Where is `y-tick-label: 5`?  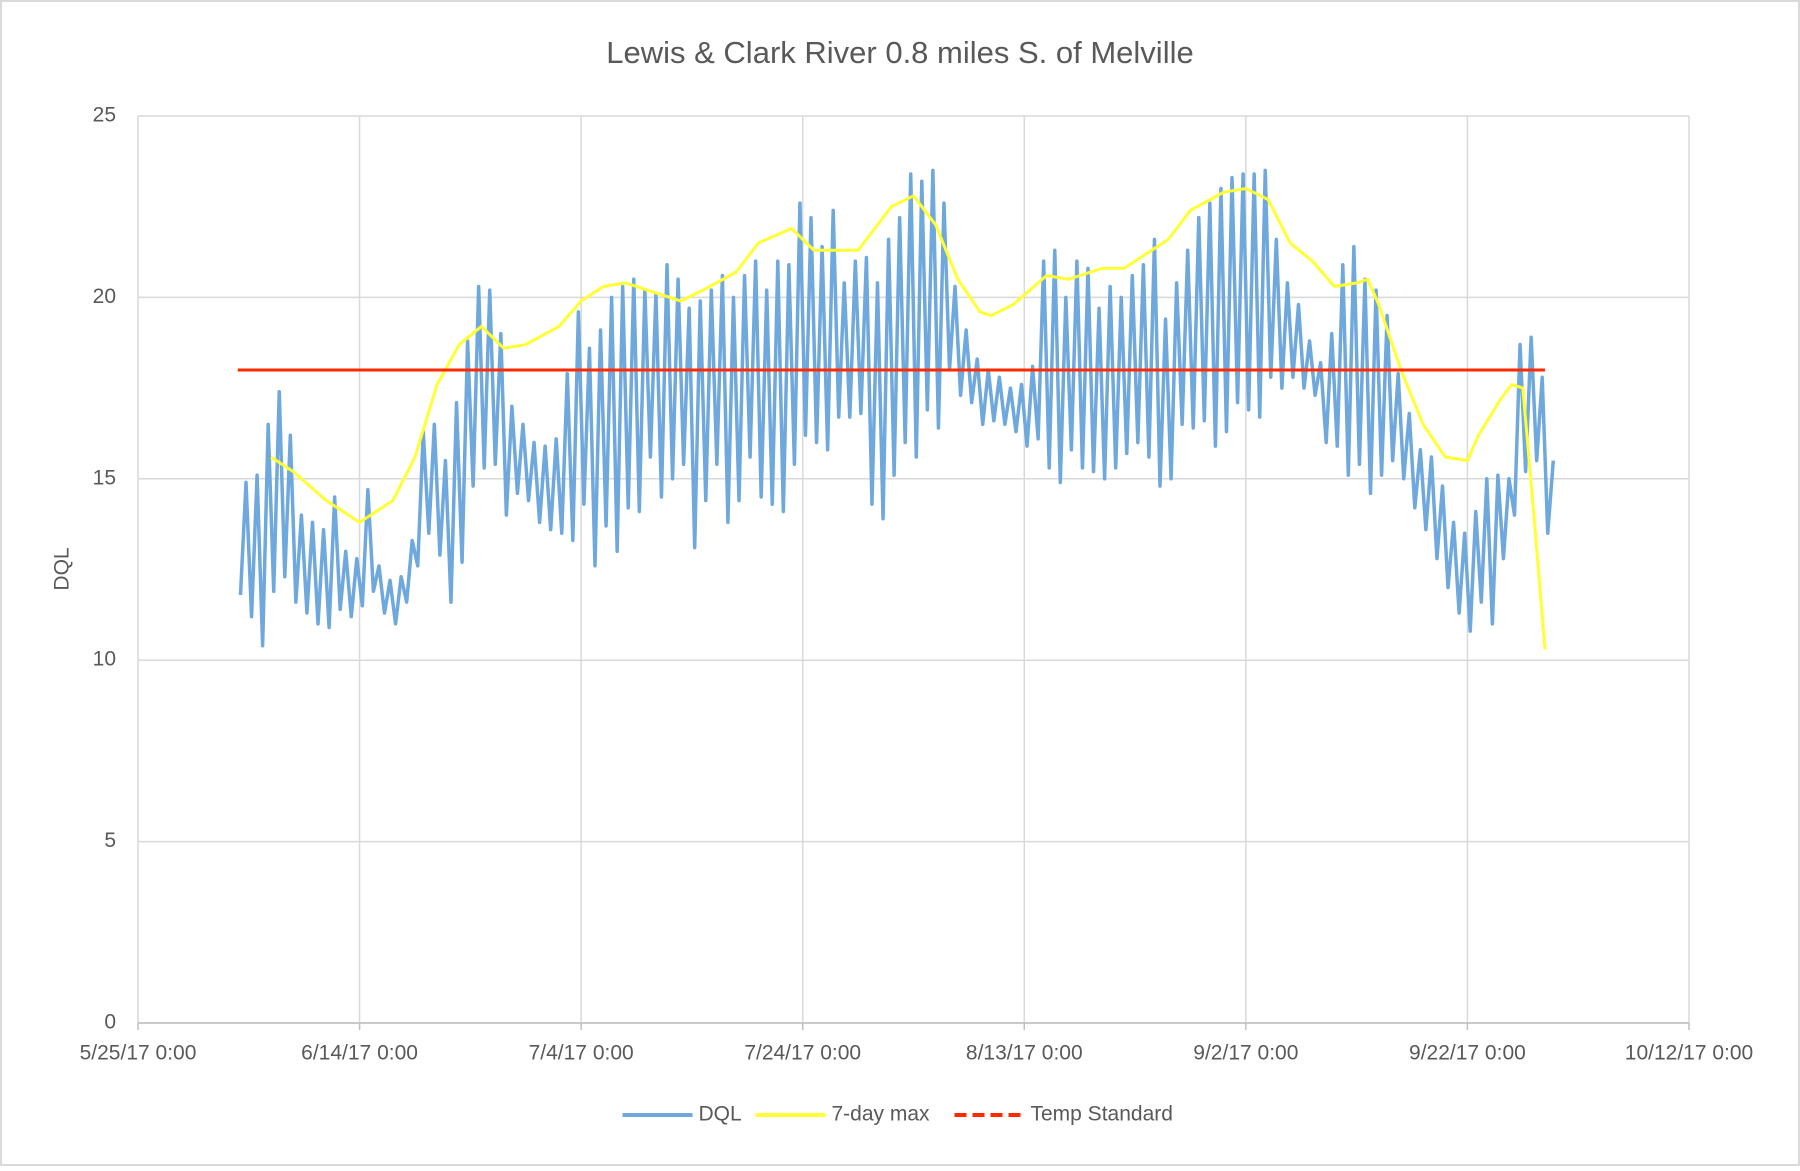
y-tick-label: 5 is located at coordinates (110, 840).